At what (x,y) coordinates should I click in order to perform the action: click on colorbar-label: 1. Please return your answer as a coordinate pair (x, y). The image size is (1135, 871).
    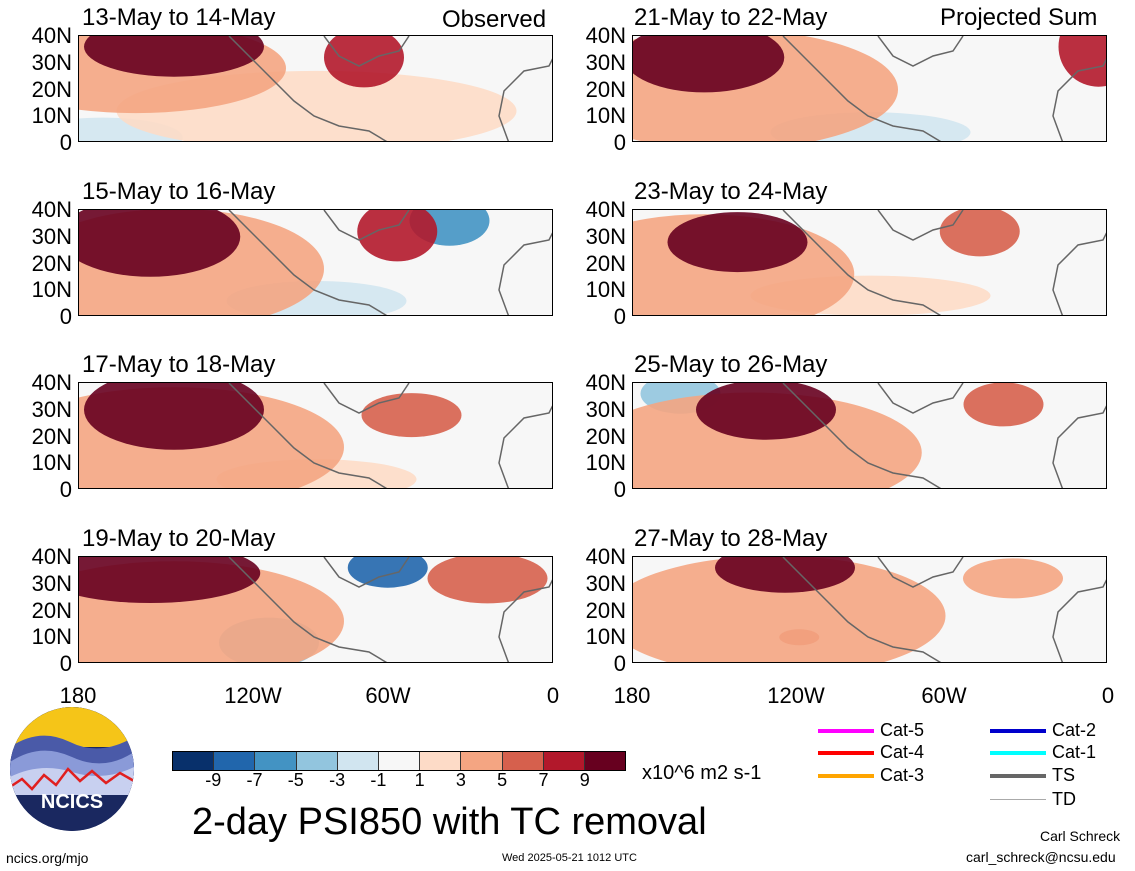
    Looking at the image, I should click on (419, 780).